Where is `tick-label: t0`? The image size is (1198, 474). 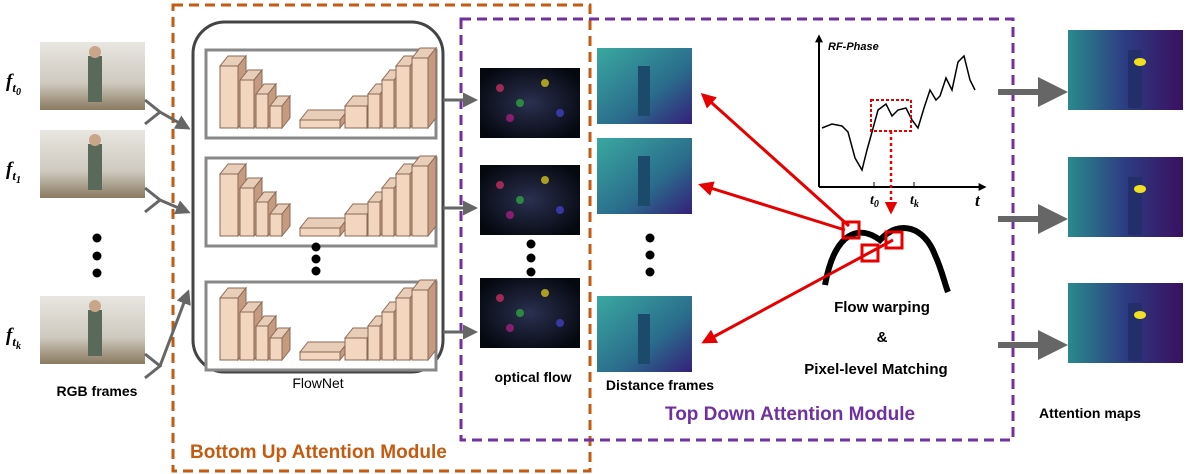 tick-label: t0 is located at coordinates (874, 201).